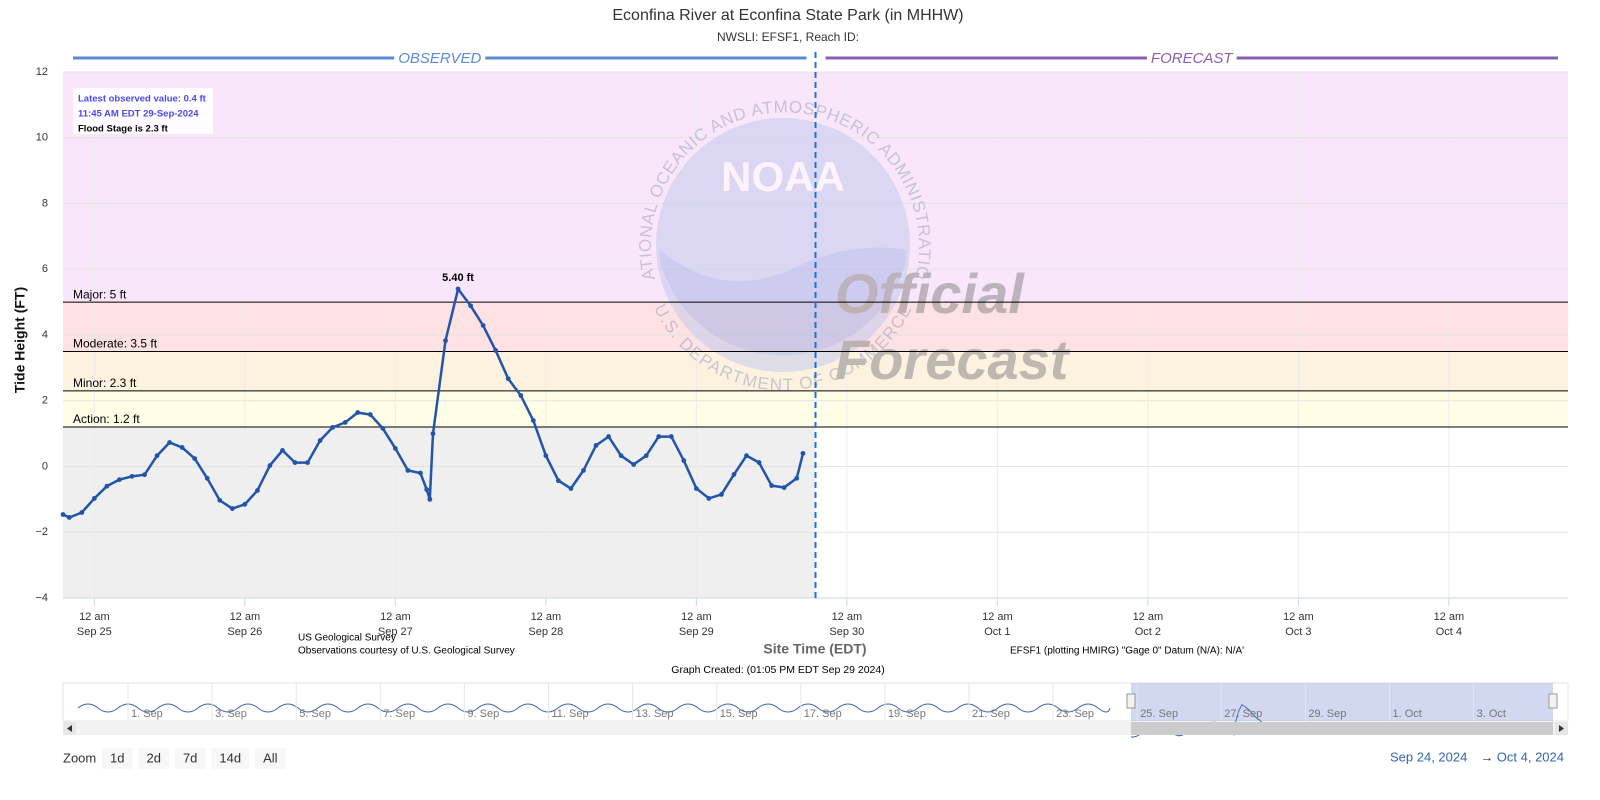  Describe the element at coordinates (1327, 714) in the screenshot. I see `navigator-label: 29. Sep` at that location.